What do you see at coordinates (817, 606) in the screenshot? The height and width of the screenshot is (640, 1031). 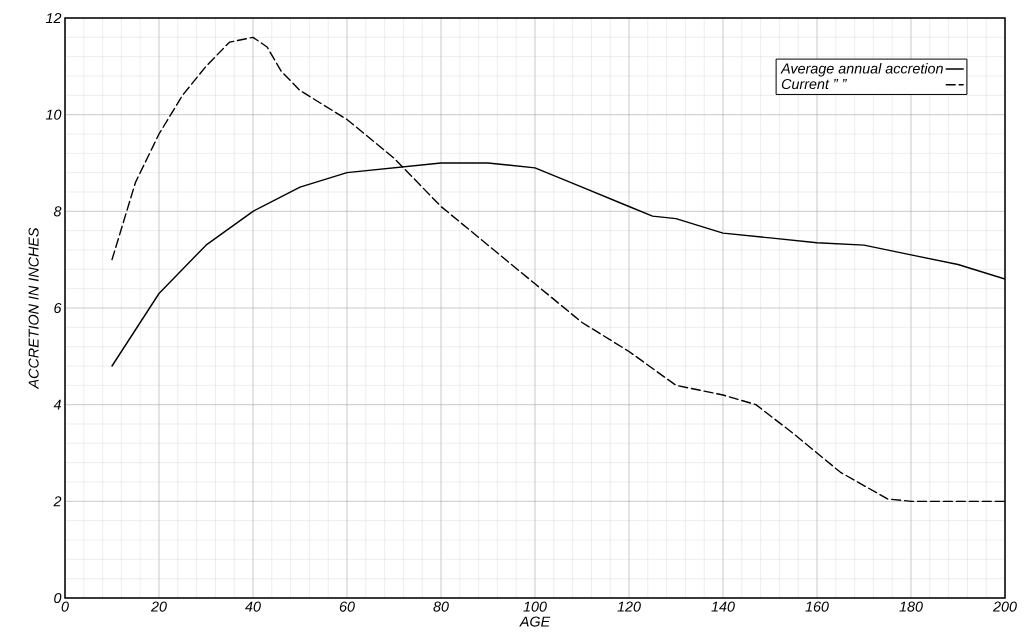 I see `x-tick-label: 160` at bounding box center [817, 606].